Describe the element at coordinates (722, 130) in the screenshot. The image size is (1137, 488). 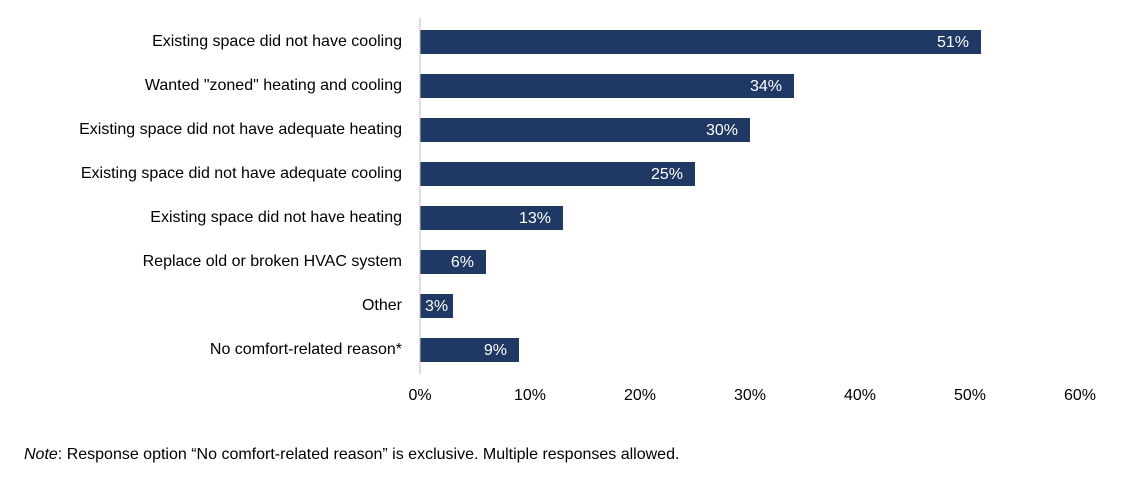
I see `value-label: 30%` at that location.